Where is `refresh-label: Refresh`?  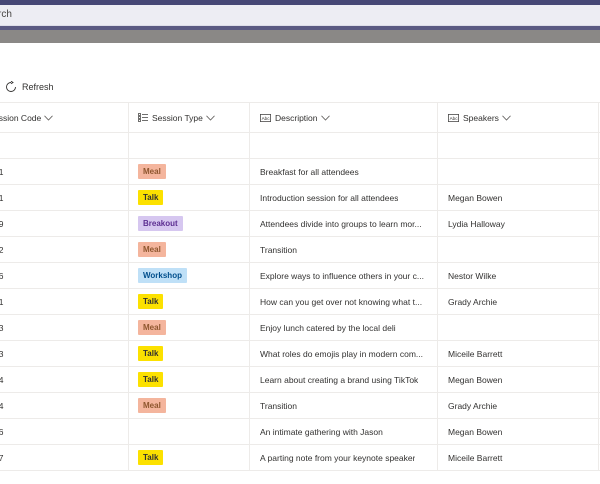
refresh-label: Refresh is located at coordinates (38, 87).